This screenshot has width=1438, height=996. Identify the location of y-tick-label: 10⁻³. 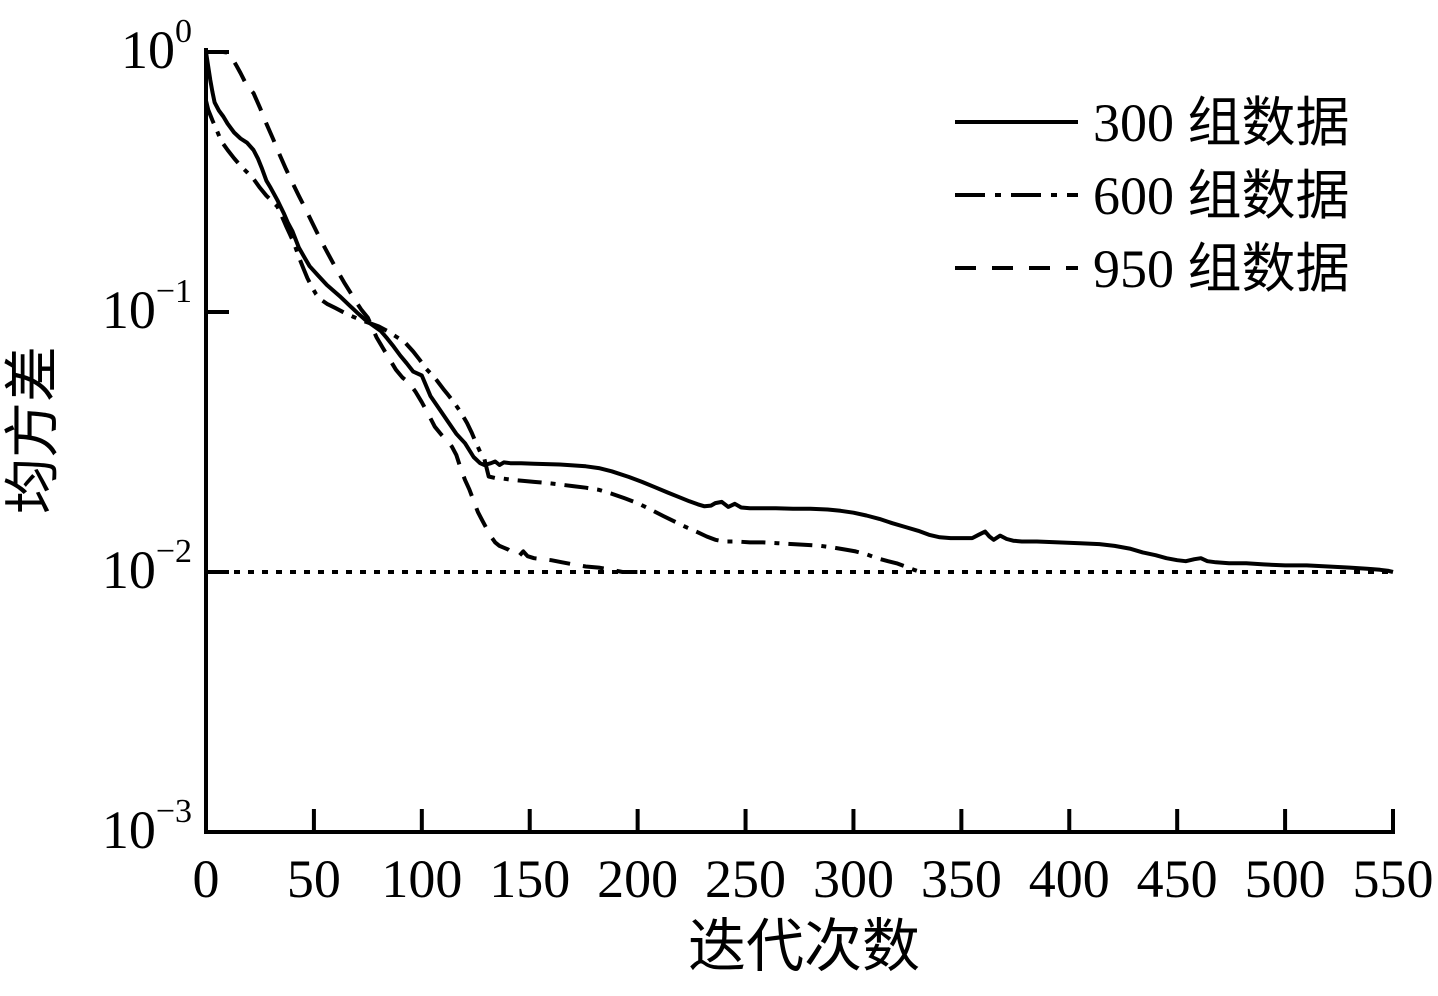
(147, 826).